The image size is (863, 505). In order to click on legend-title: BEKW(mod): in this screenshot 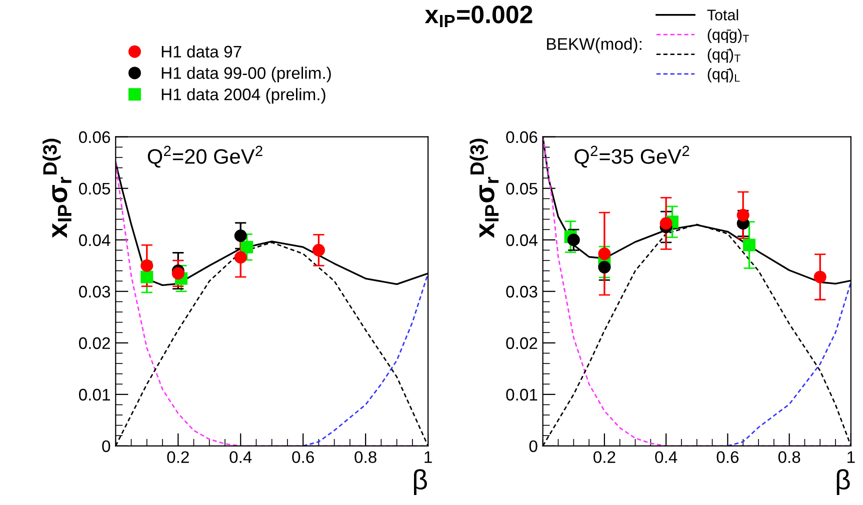, I will do `click(594, 46)`.